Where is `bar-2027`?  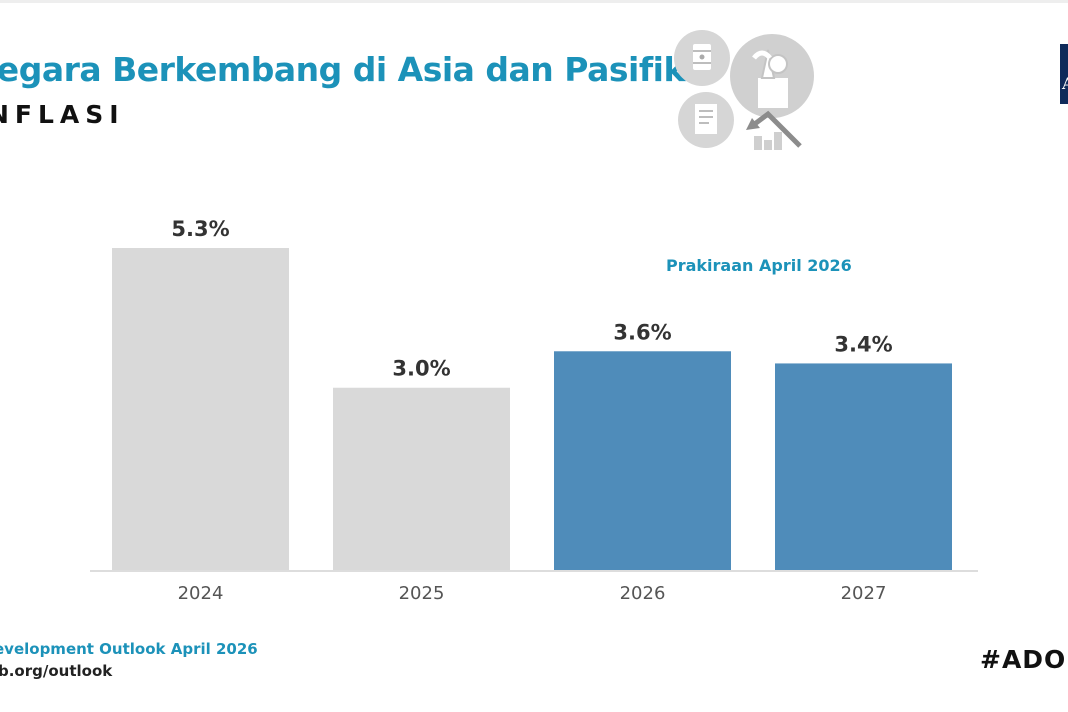
bar-2027 is located at coordinates (863, 466).